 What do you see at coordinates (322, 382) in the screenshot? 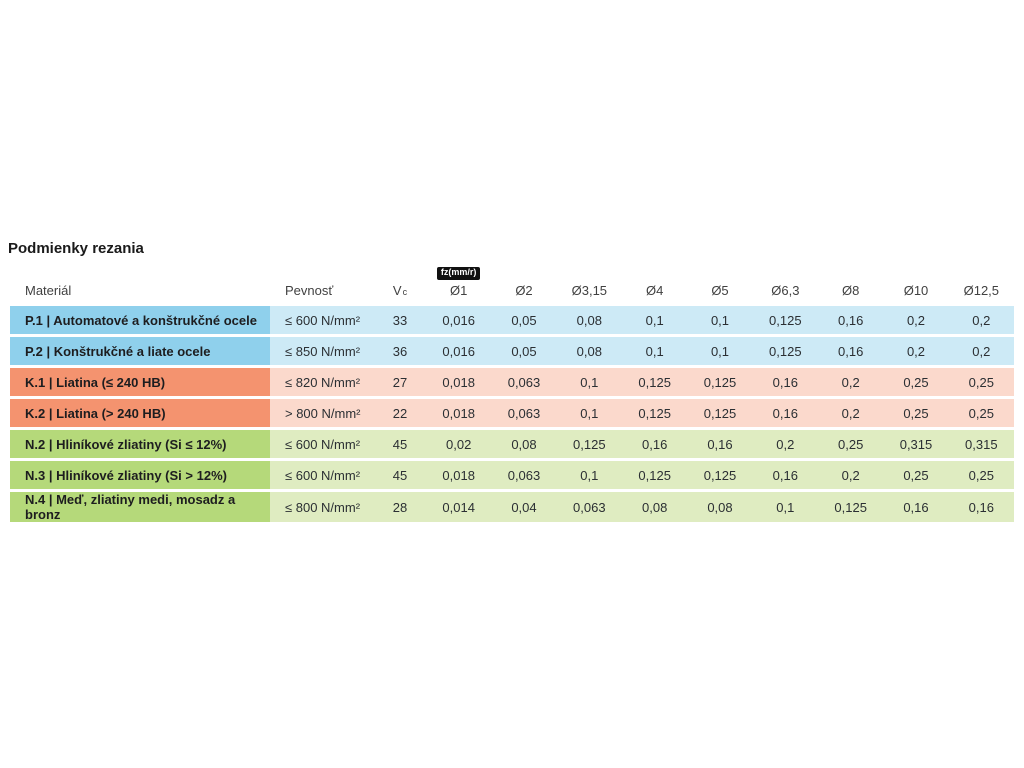
I see `strength-cell: ≤ 820 N/mm²` at bounding box center [322, 382].